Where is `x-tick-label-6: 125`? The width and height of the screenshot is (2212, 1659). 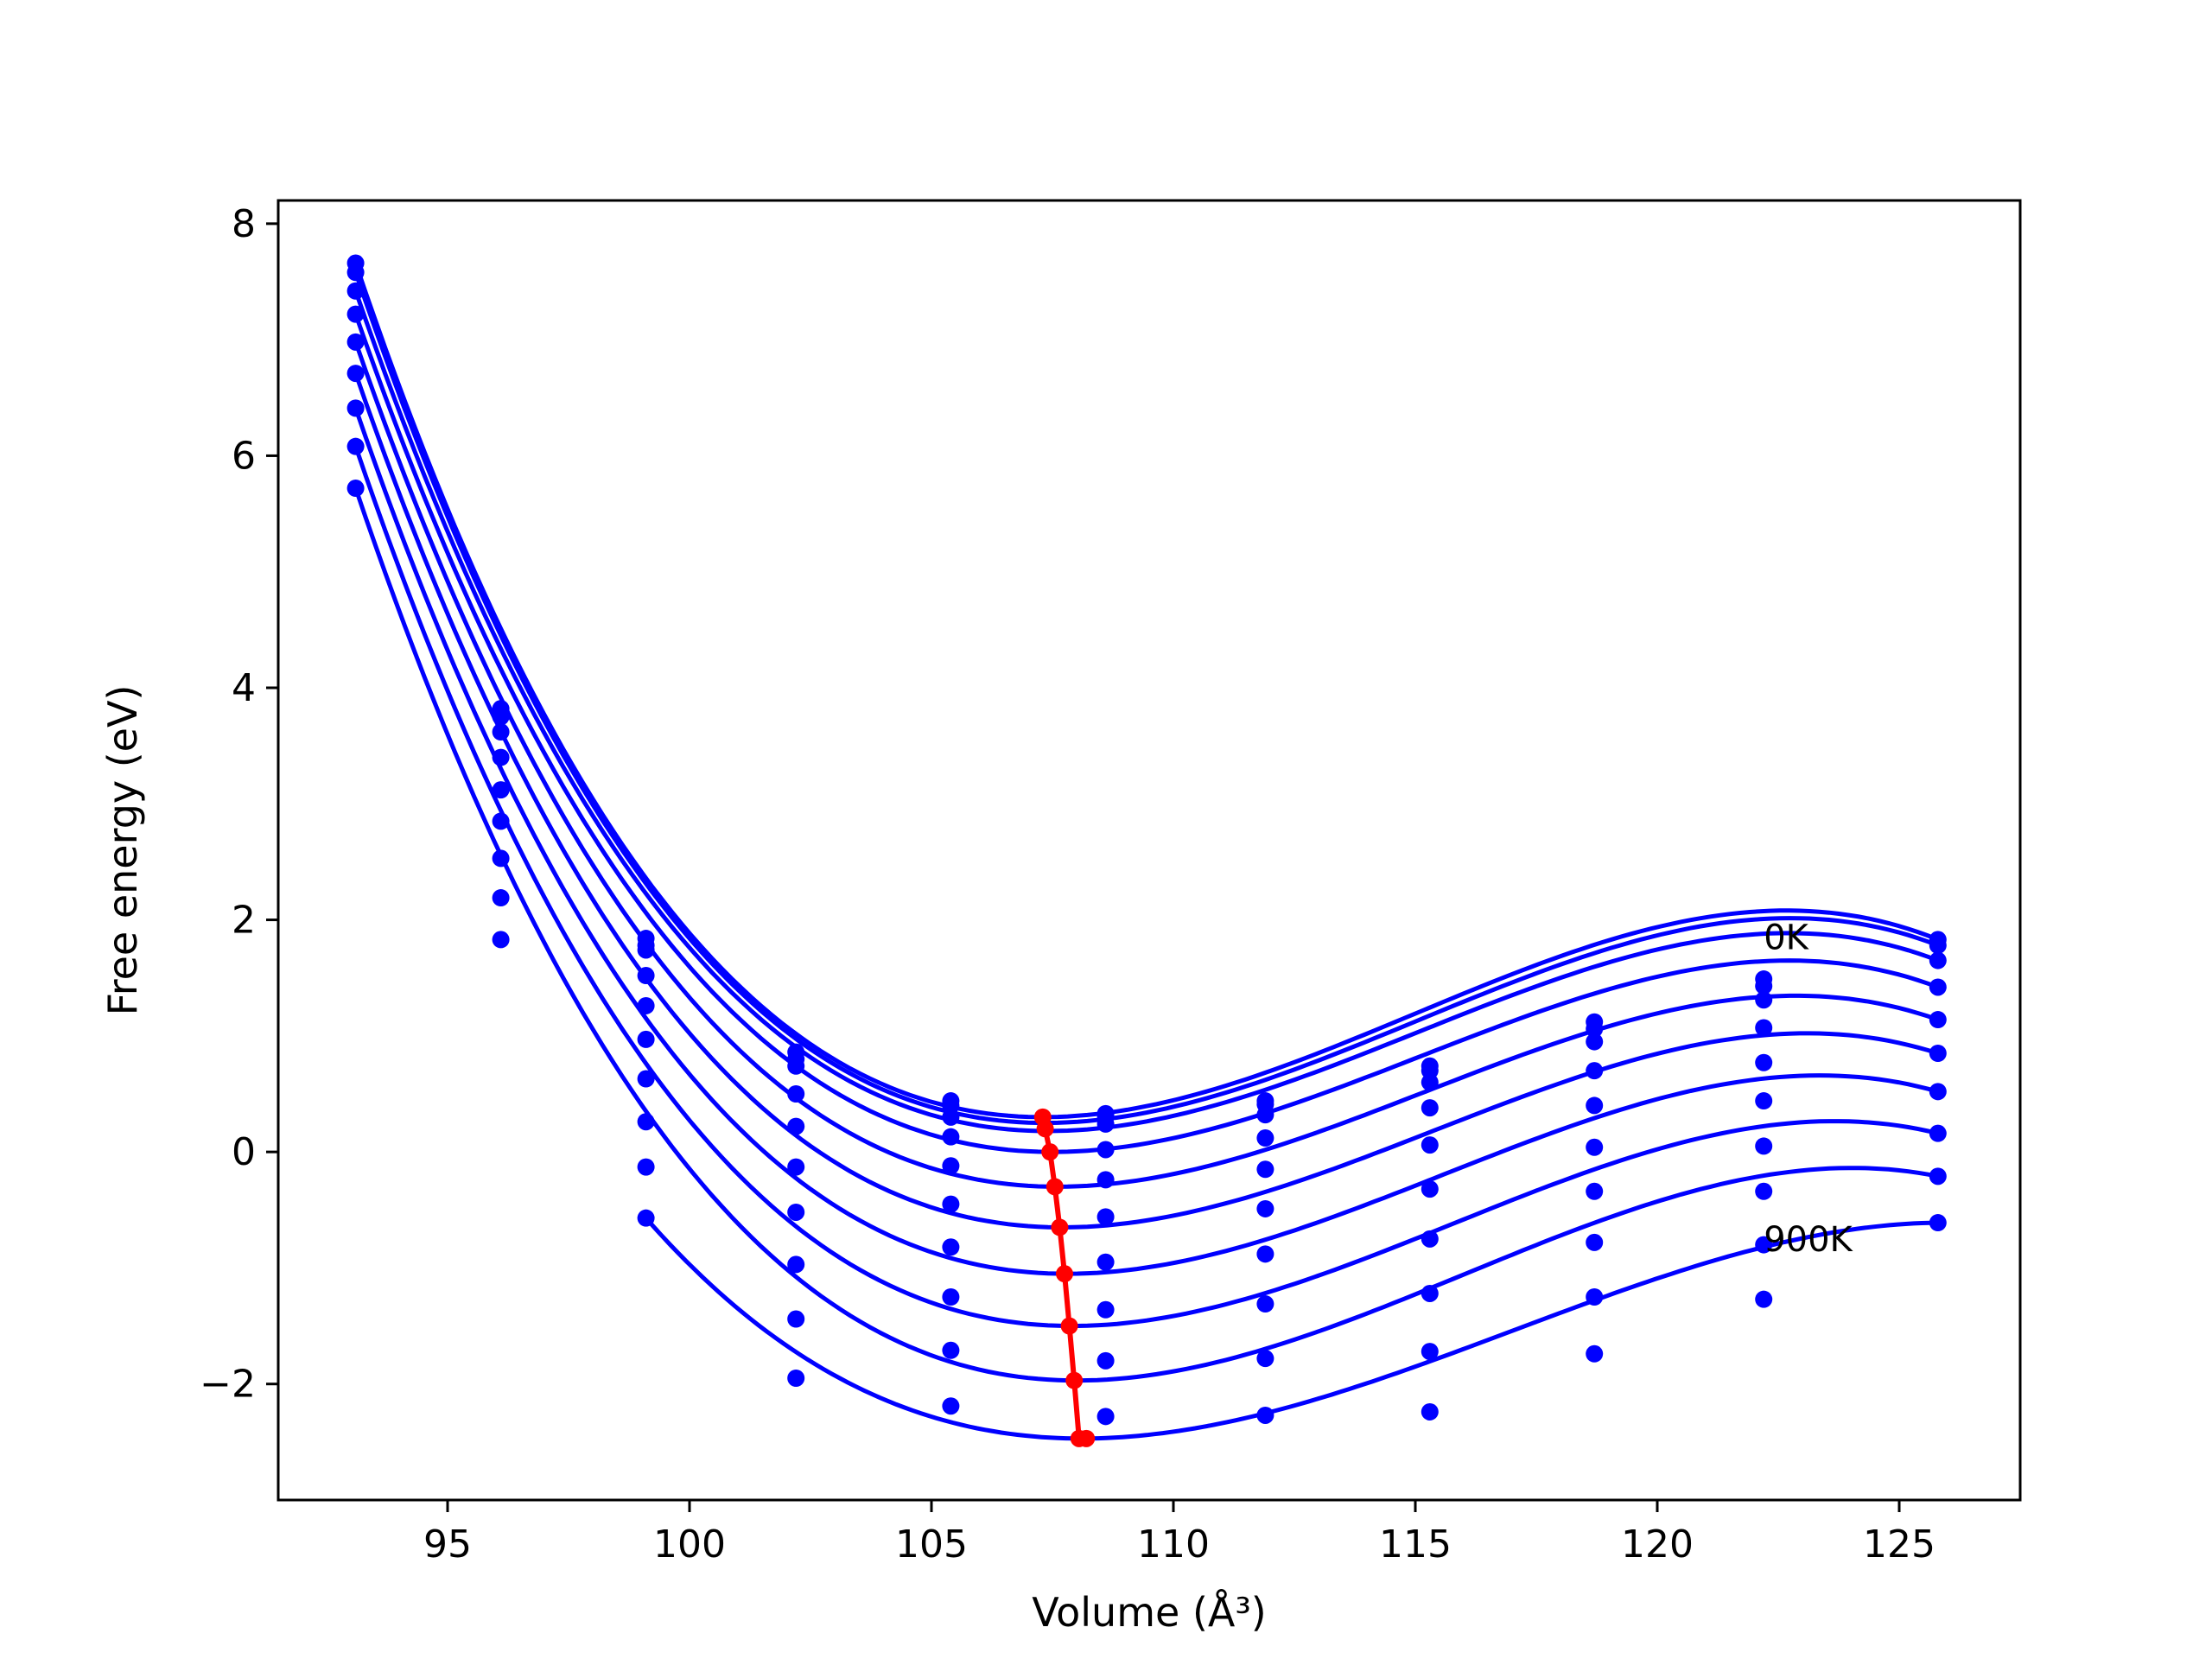 x-tick-label-6: 125 is located at coordinates (1900, 1544).